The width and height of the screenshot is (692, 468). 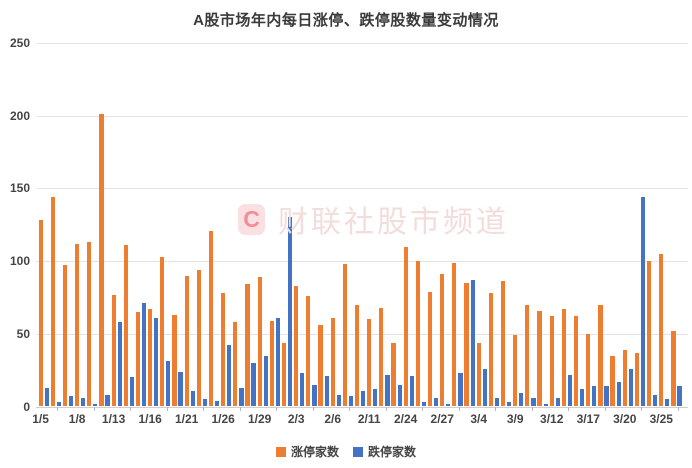 I want to click on x-axis-label-2-6: 2/6, so click(x=333, y=419).